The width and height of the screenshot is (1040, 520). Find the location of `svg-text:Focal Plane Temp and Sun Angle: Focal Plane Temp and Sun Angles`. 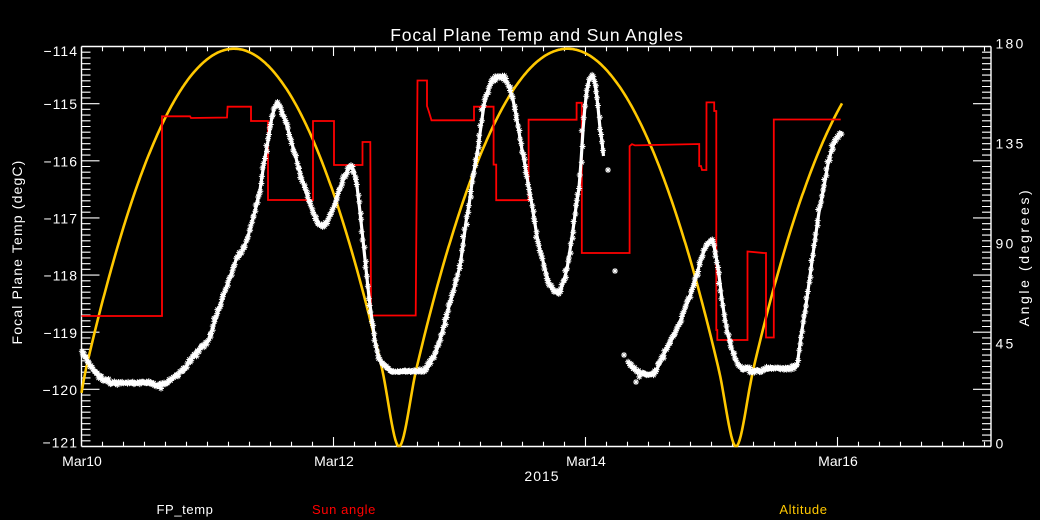

svg-text:Focal Plane Temp and Sun Angle: Focal Plane Temp and Sun Angles is located at coordinates (537, 35).